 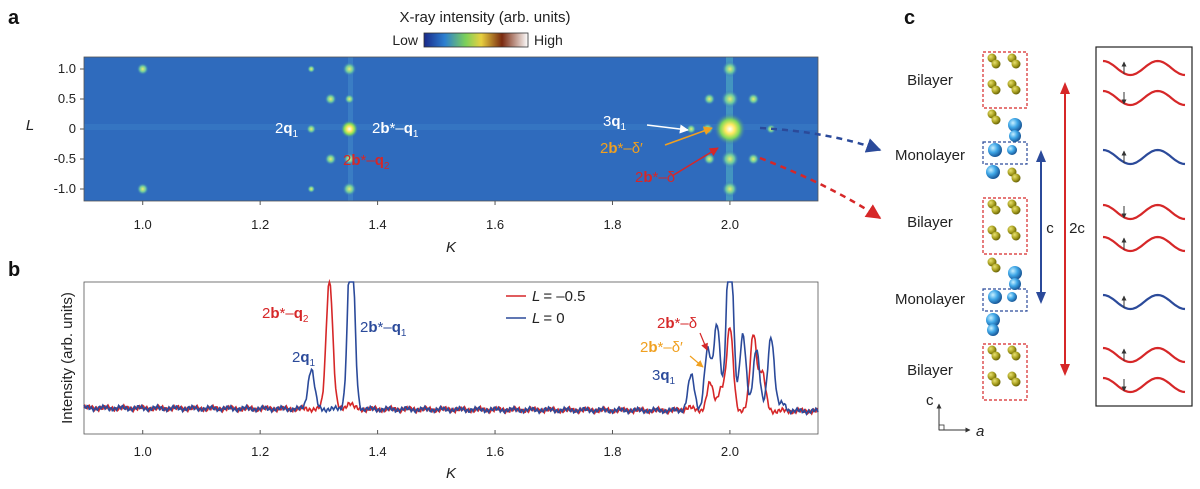 I want to click on 2c-label: 2c, so click(x=1077, y=228).